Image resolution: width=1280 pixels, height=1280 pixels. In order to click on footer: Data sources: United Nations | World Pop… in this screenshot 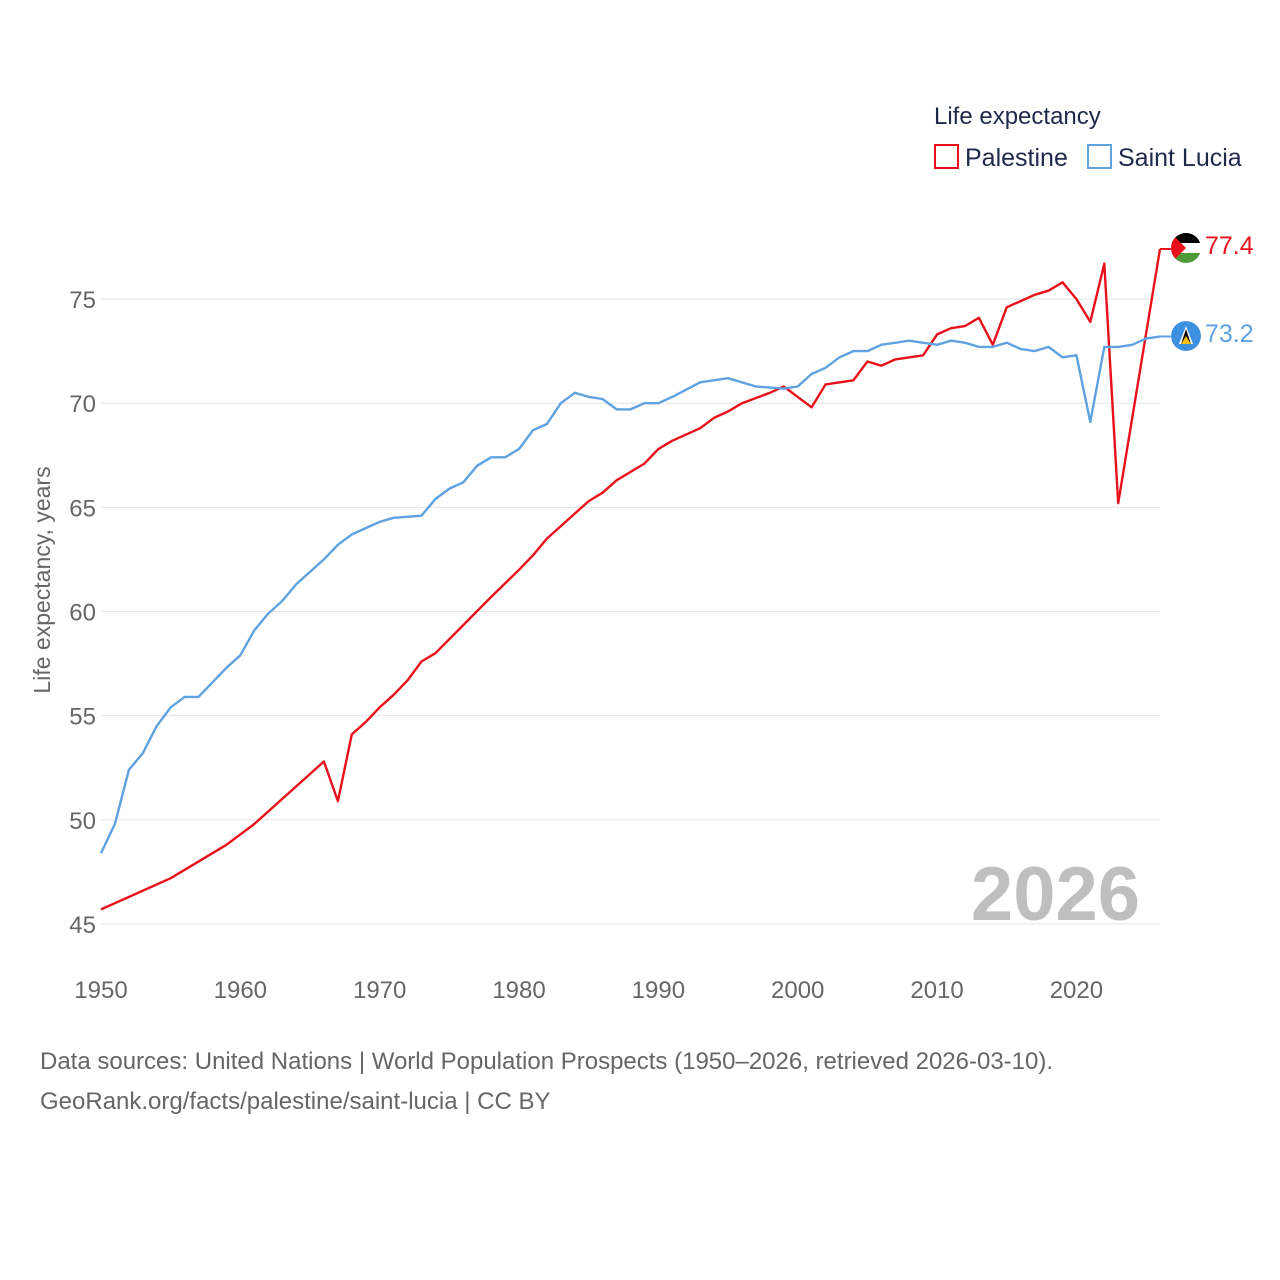, I will do `click(650, 1082)`.